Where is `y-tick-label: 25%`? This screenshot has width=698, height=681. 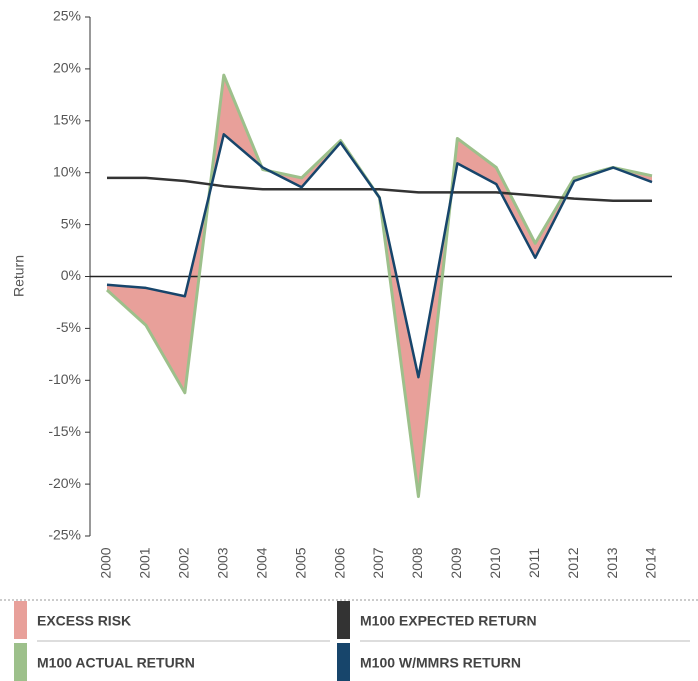
y-tick-label: 25% is located at coordinates (67, 16).